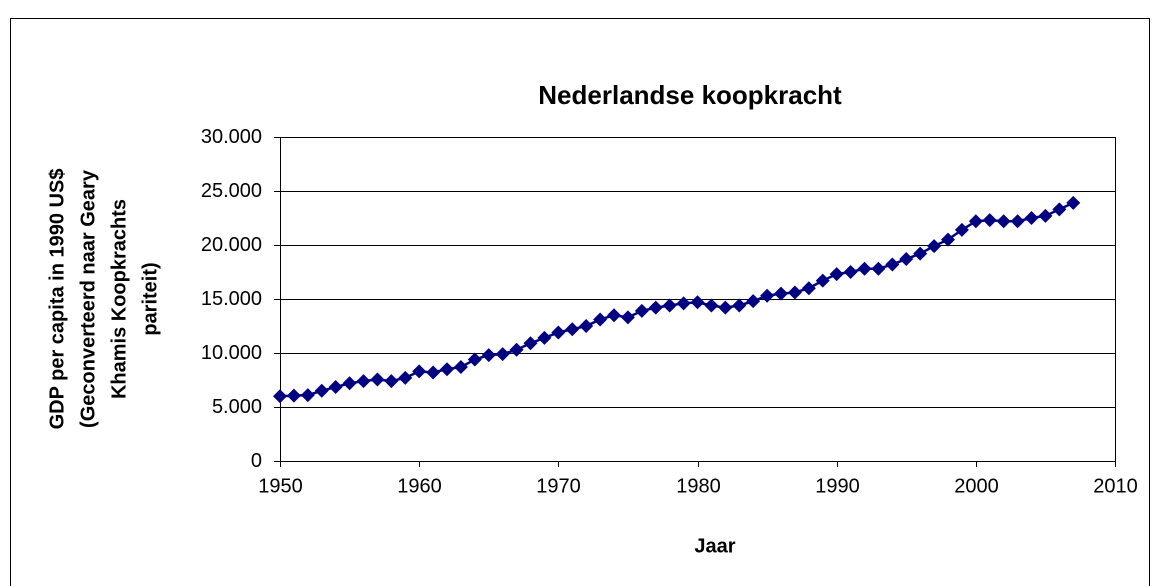 The image size is (1154, 586). What do you see at coordinates (119, 299) in the screenshot?
I see `y-axis-label: Khamis Koopkrachts` at bounding box center [119, 299].